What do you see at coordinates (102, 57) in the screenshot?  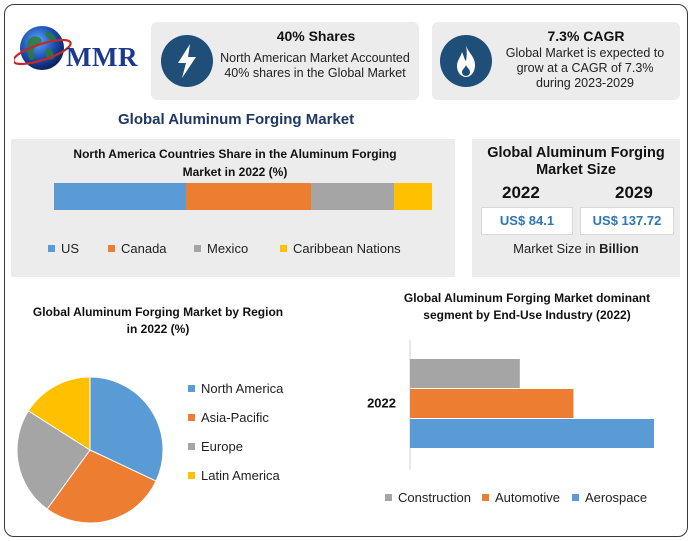 I see `logo-text: MMR` at bounding box center [102, 57].